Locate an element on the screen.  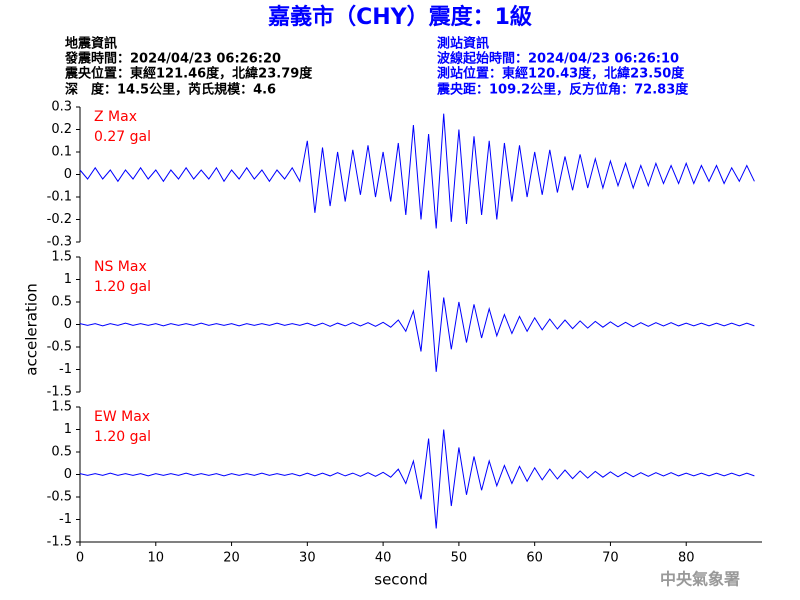
x-tick-label: 40 is located at coordinates (383, 558).